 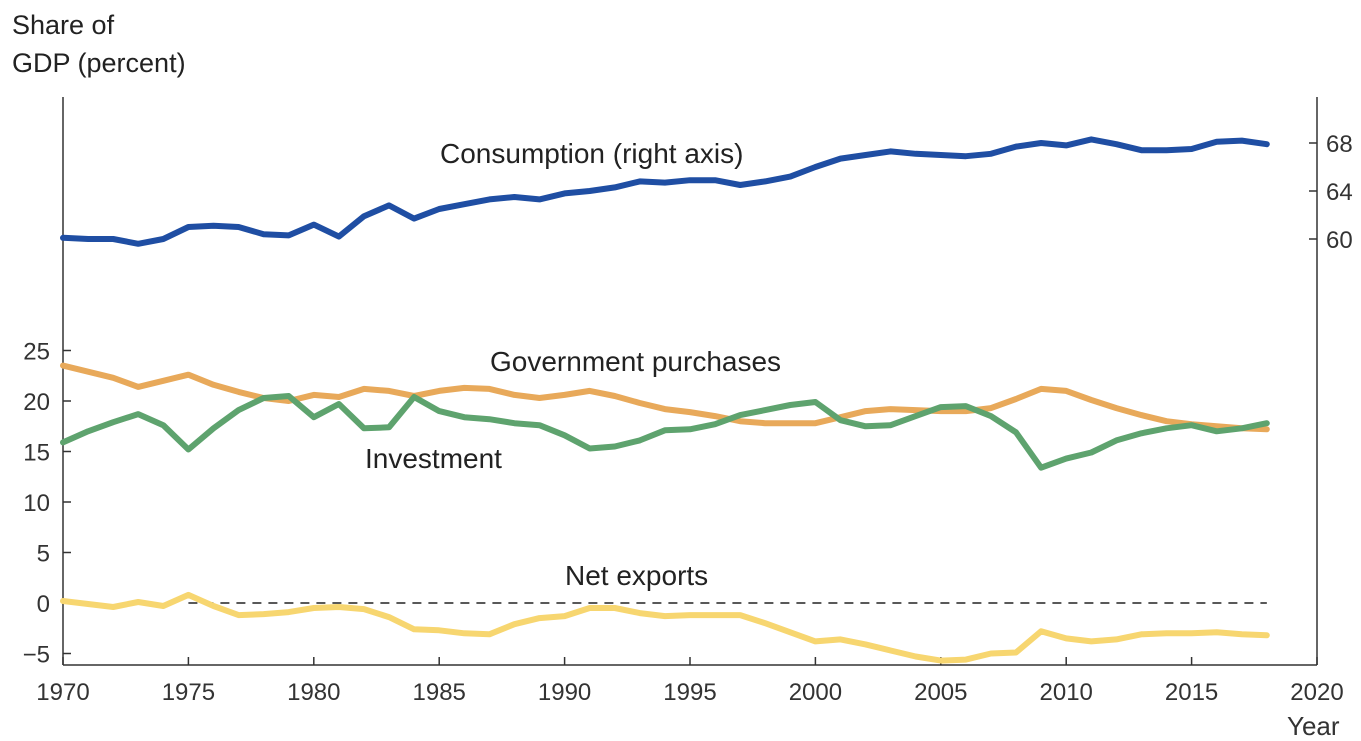 What do you see at coordinates (1339, 192) in the screenshot?
I see `right-tick-label-64: 64` at bounding box center [1339, 192].